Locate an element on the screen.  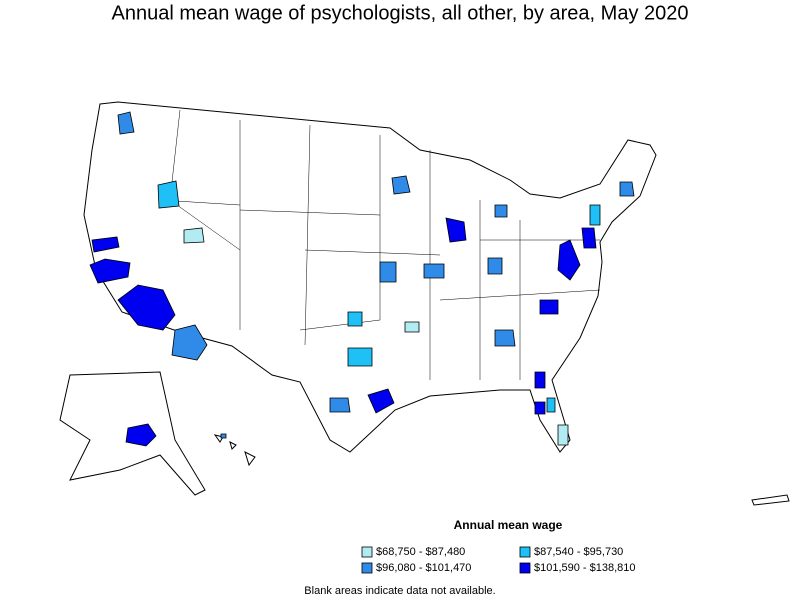
puerto-rico is located at coordinates (770, 500).